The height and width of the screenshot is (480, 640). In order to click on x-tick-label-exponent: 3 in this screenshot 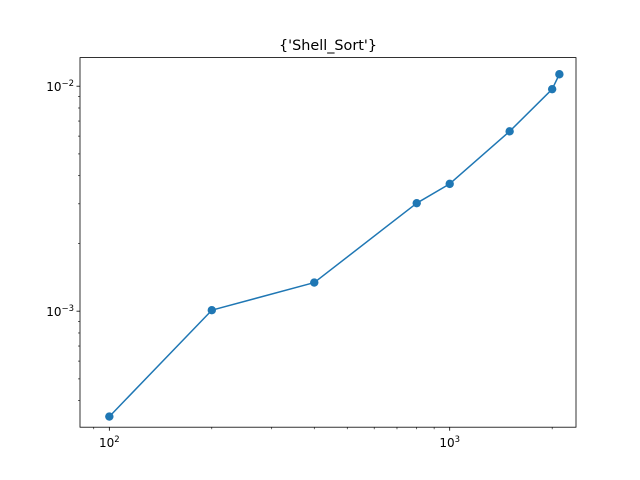, I will do `click(457, 440)`.